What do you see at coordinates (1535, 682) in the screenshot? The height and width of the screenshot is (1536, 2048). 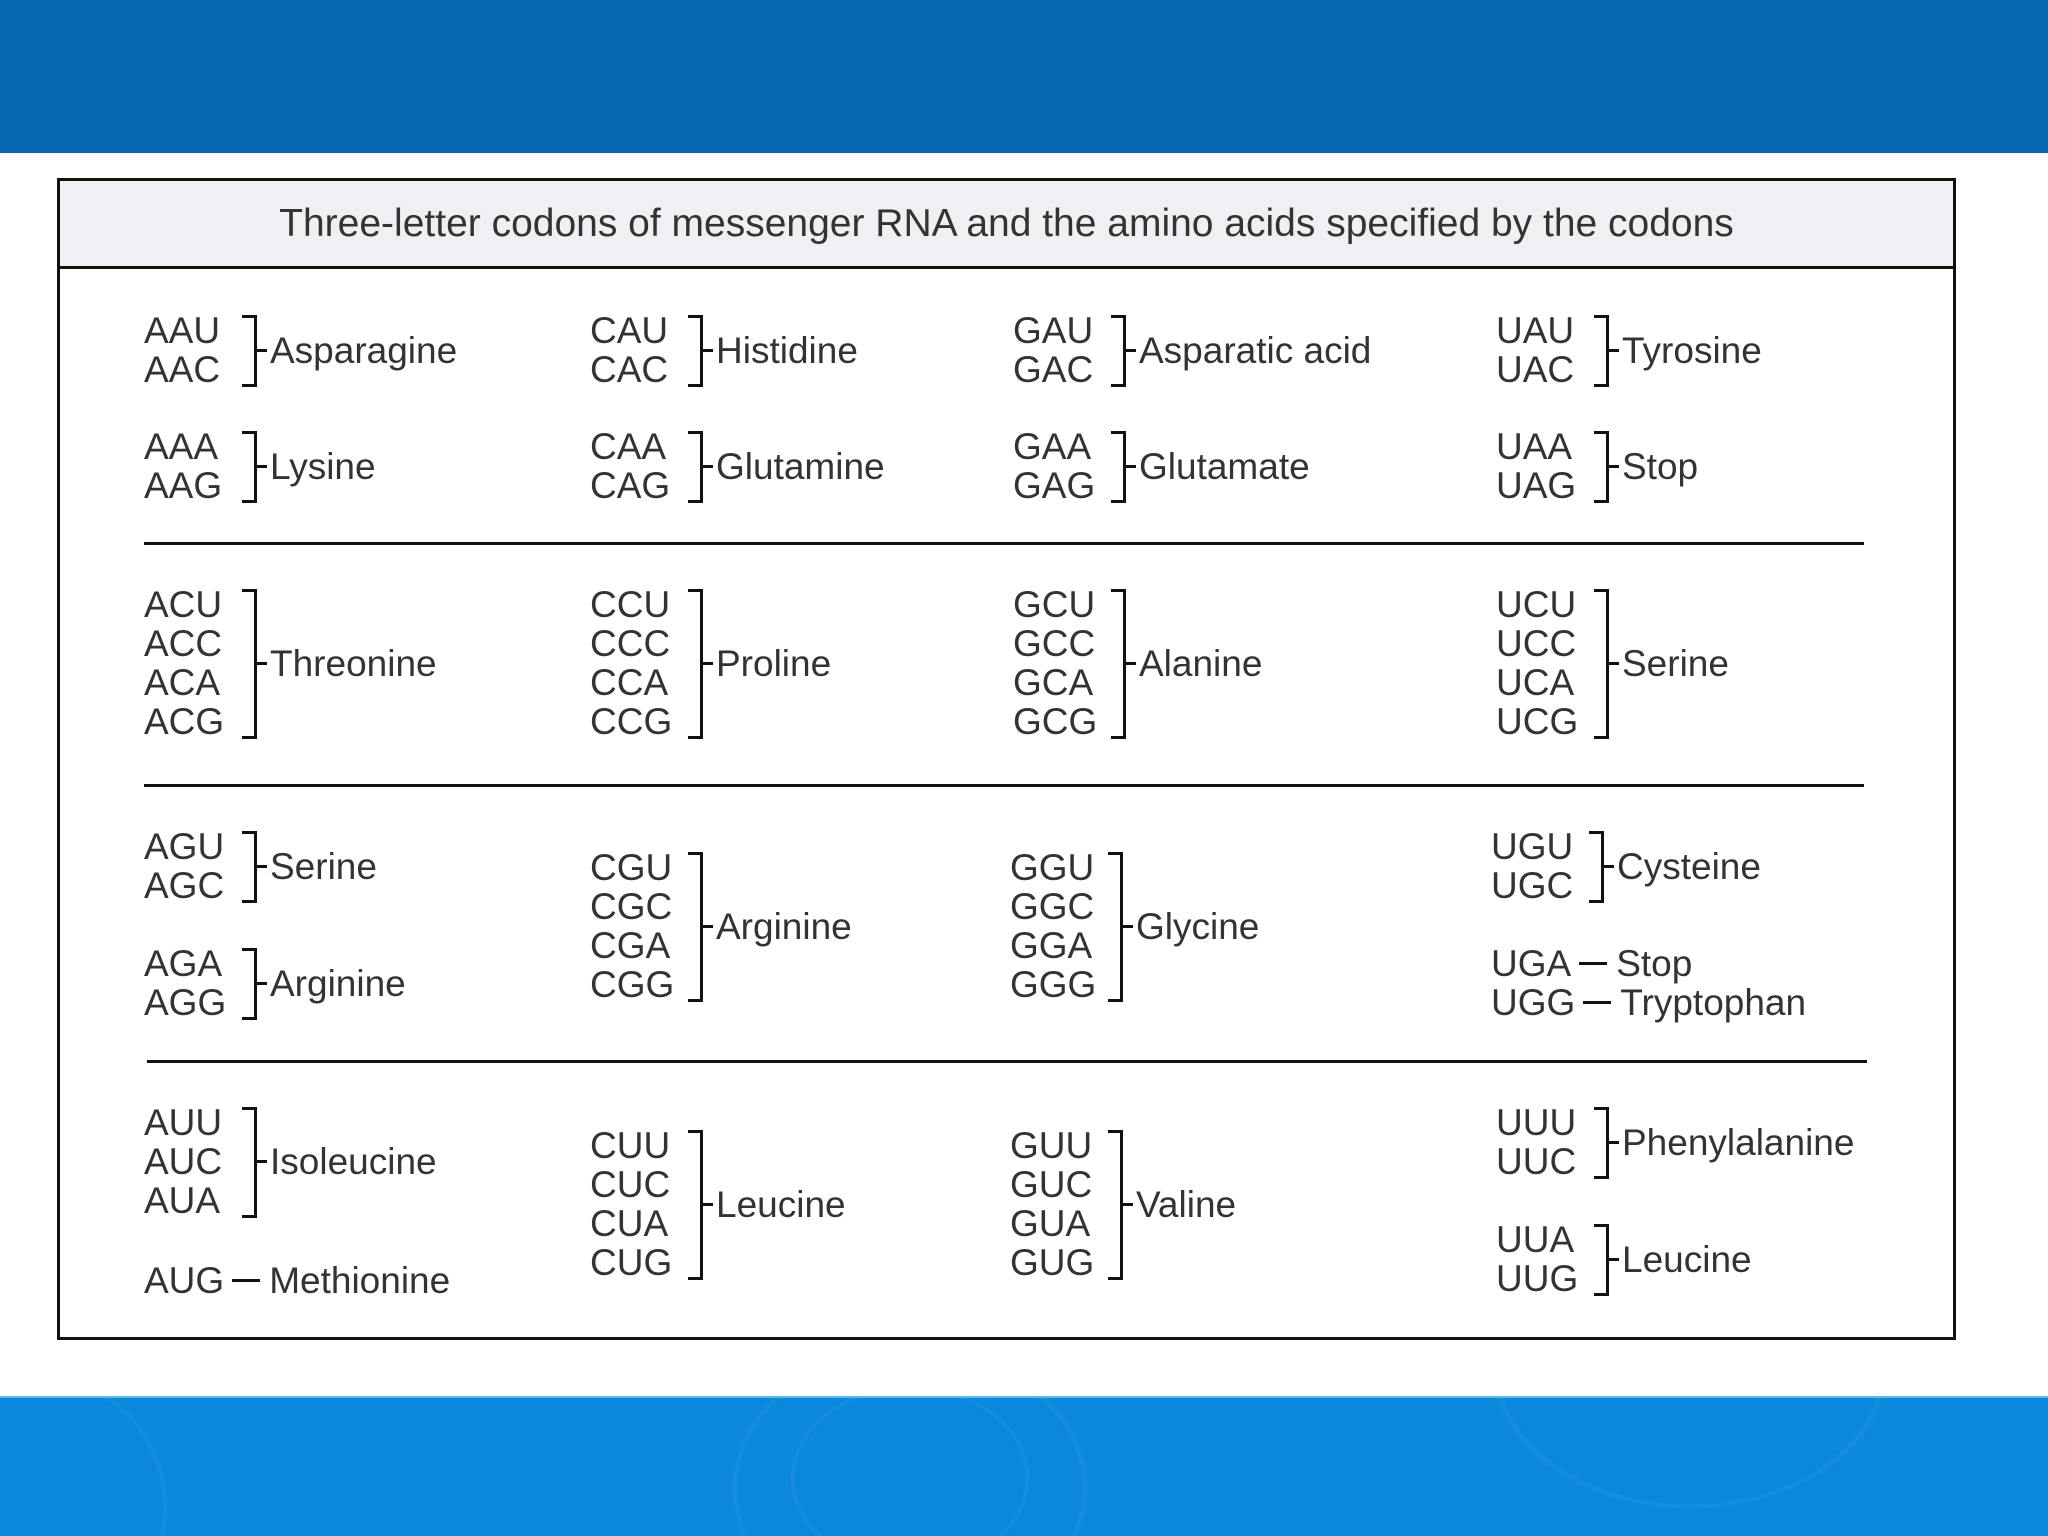 I see `codon: UCA` at bounding box center [1535, 682].